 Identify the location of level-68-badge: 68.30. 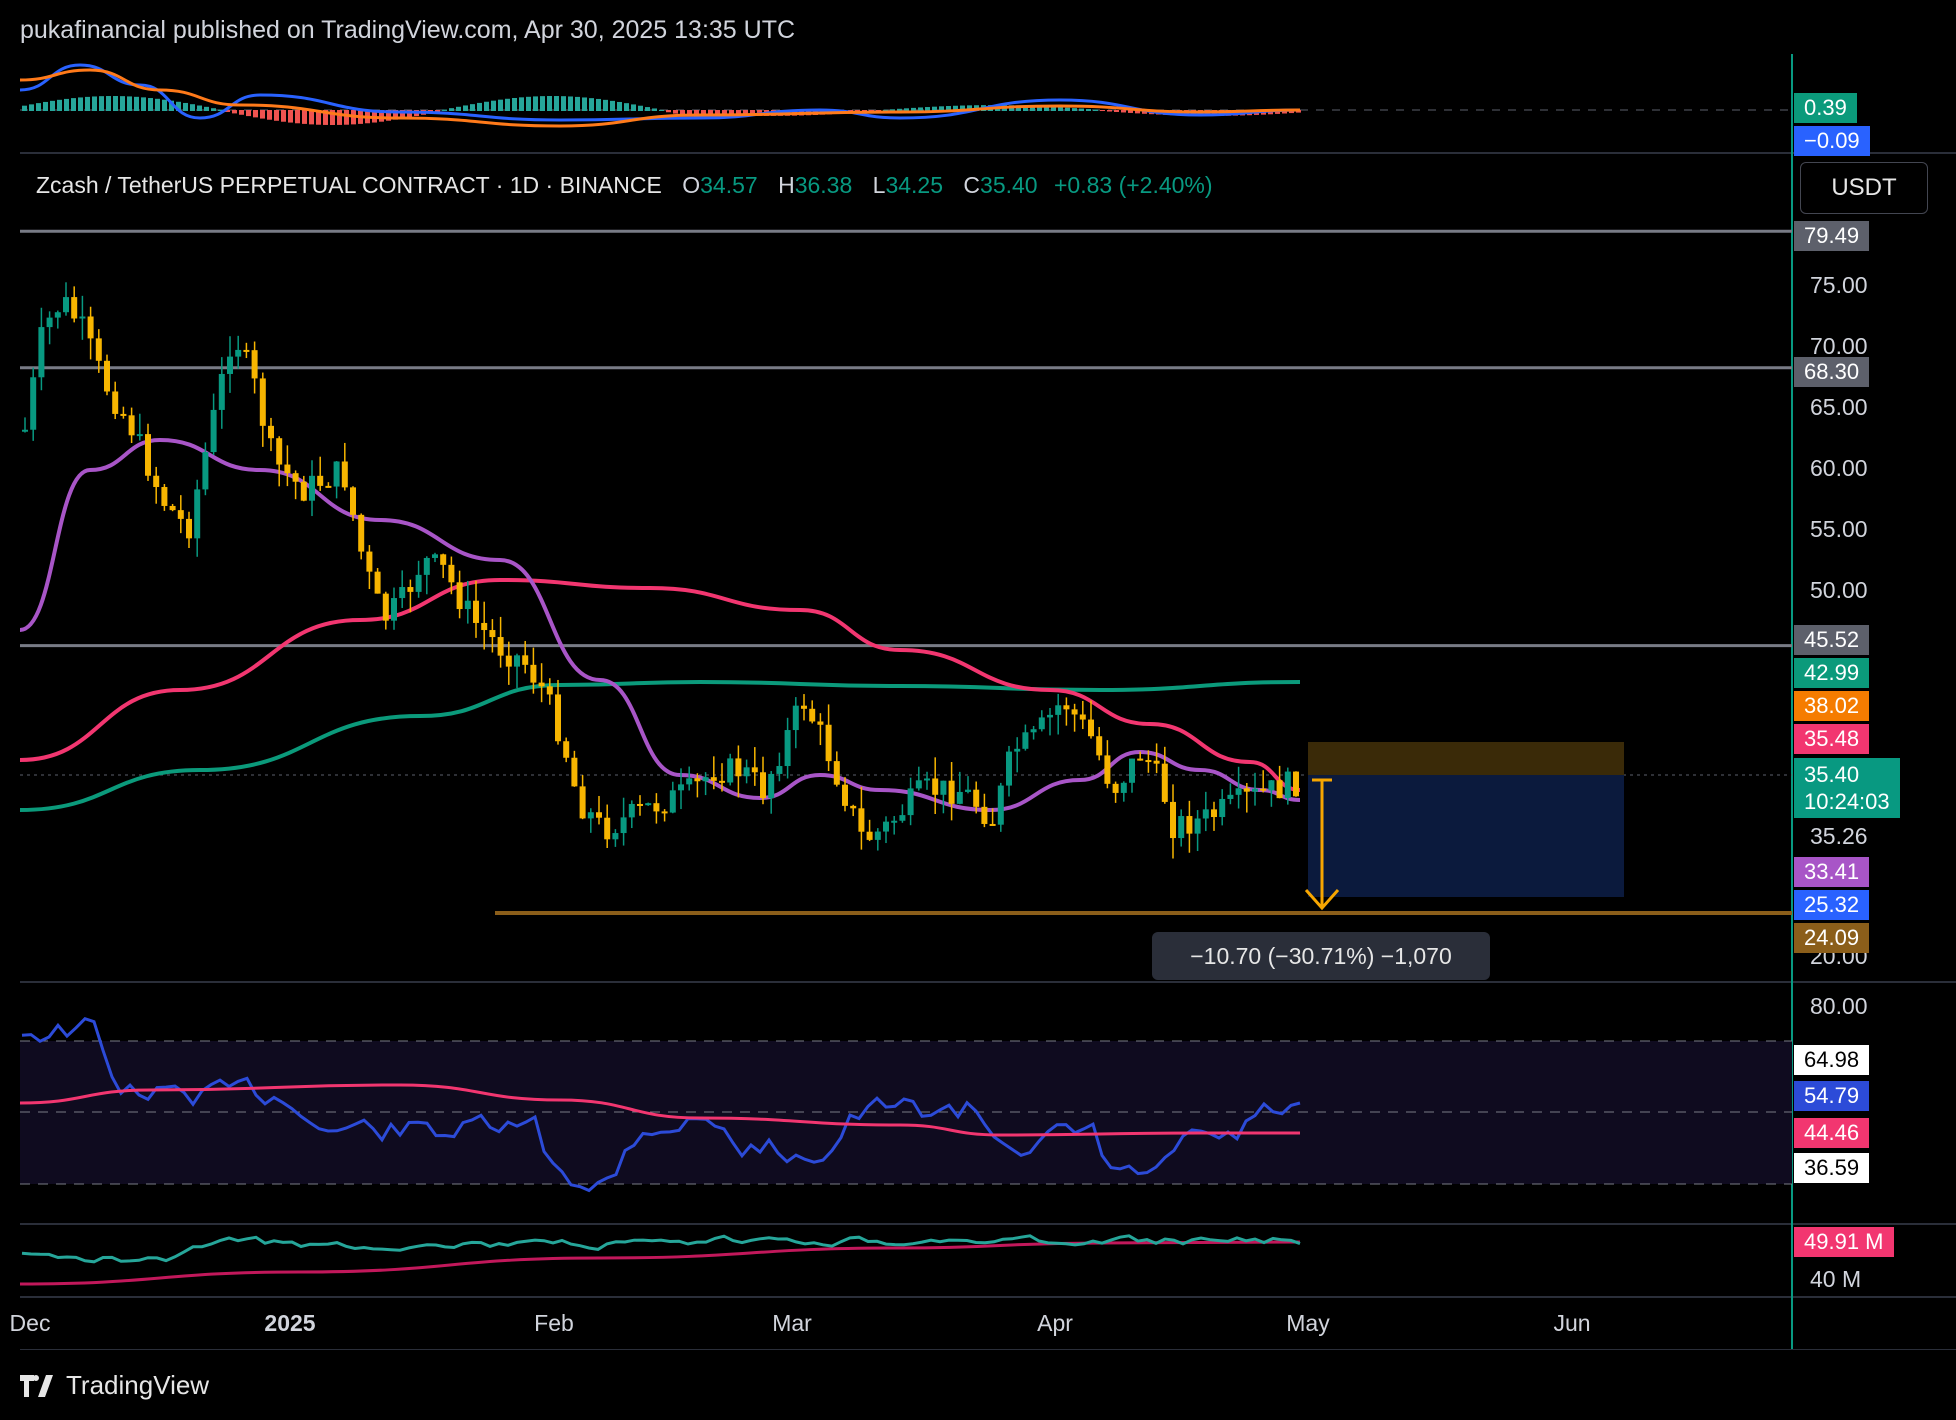
(1832, 372).